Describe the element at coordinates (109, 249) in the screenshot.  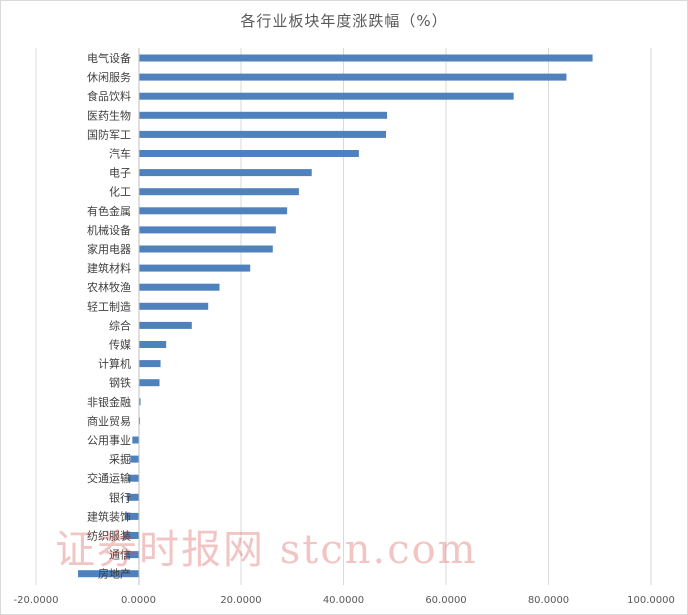
I see `category-label: 家用电器` at that location.